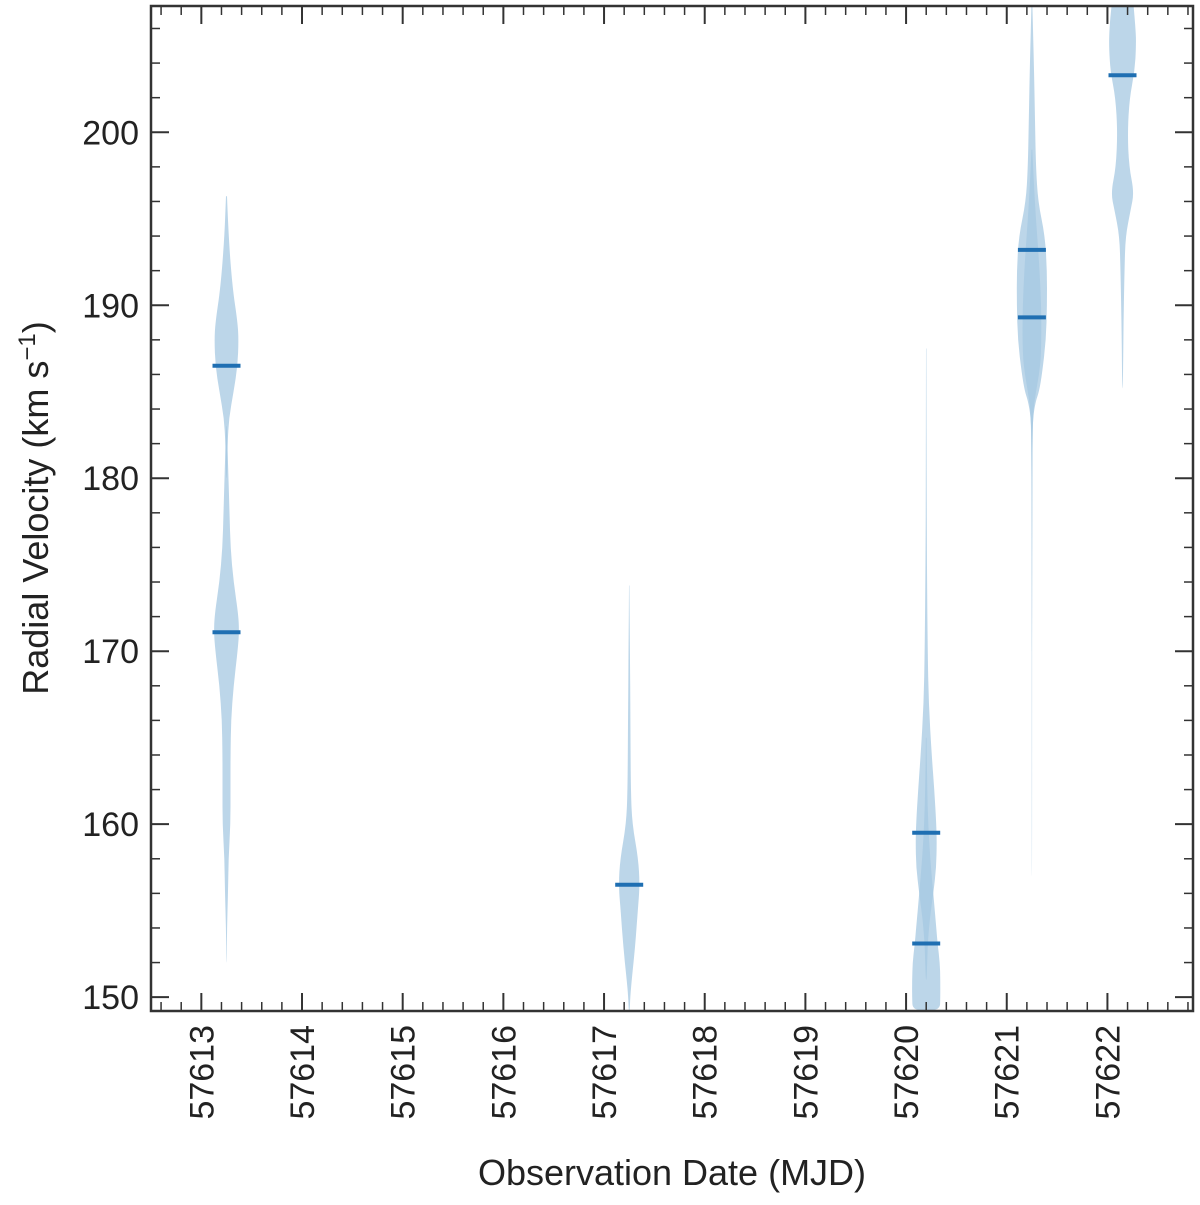 The image size is (1200, 1205). I want to click on y-tick-label: 150, so click(110, 998).